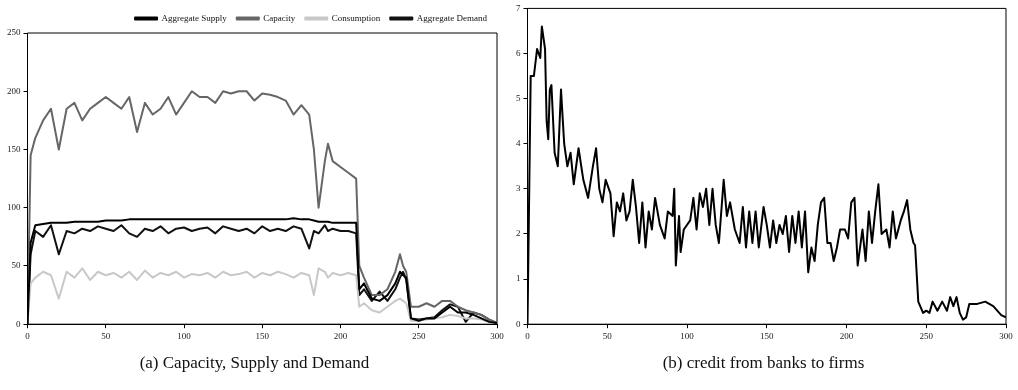 This screenshot has width=1018, height=390. I want to click on y-tick-label: 1, so click(518, 278).